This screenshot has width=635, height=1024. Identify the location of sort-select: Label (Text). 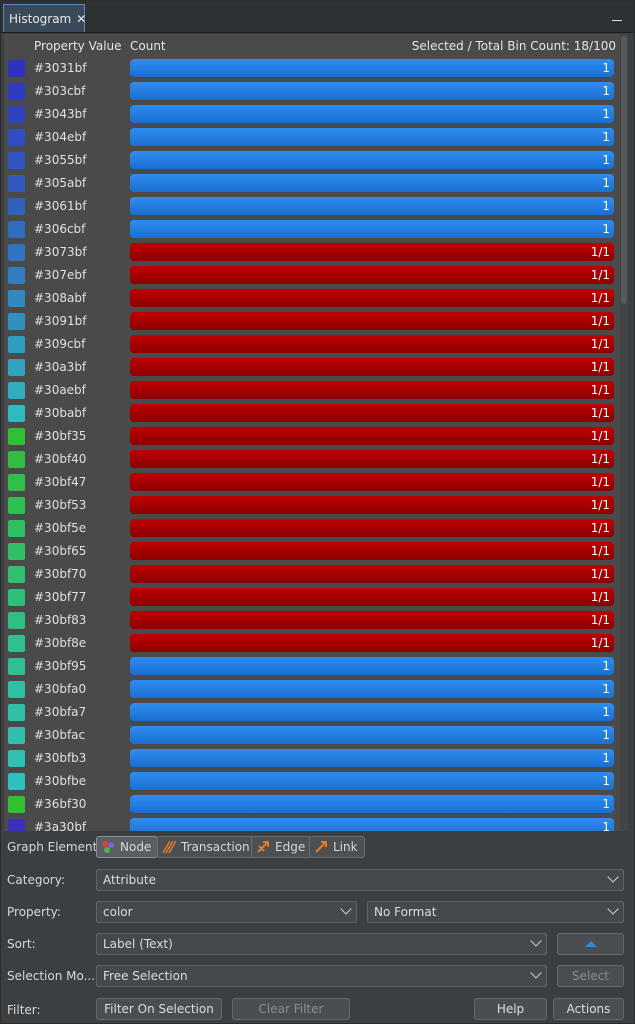
(321, 944).